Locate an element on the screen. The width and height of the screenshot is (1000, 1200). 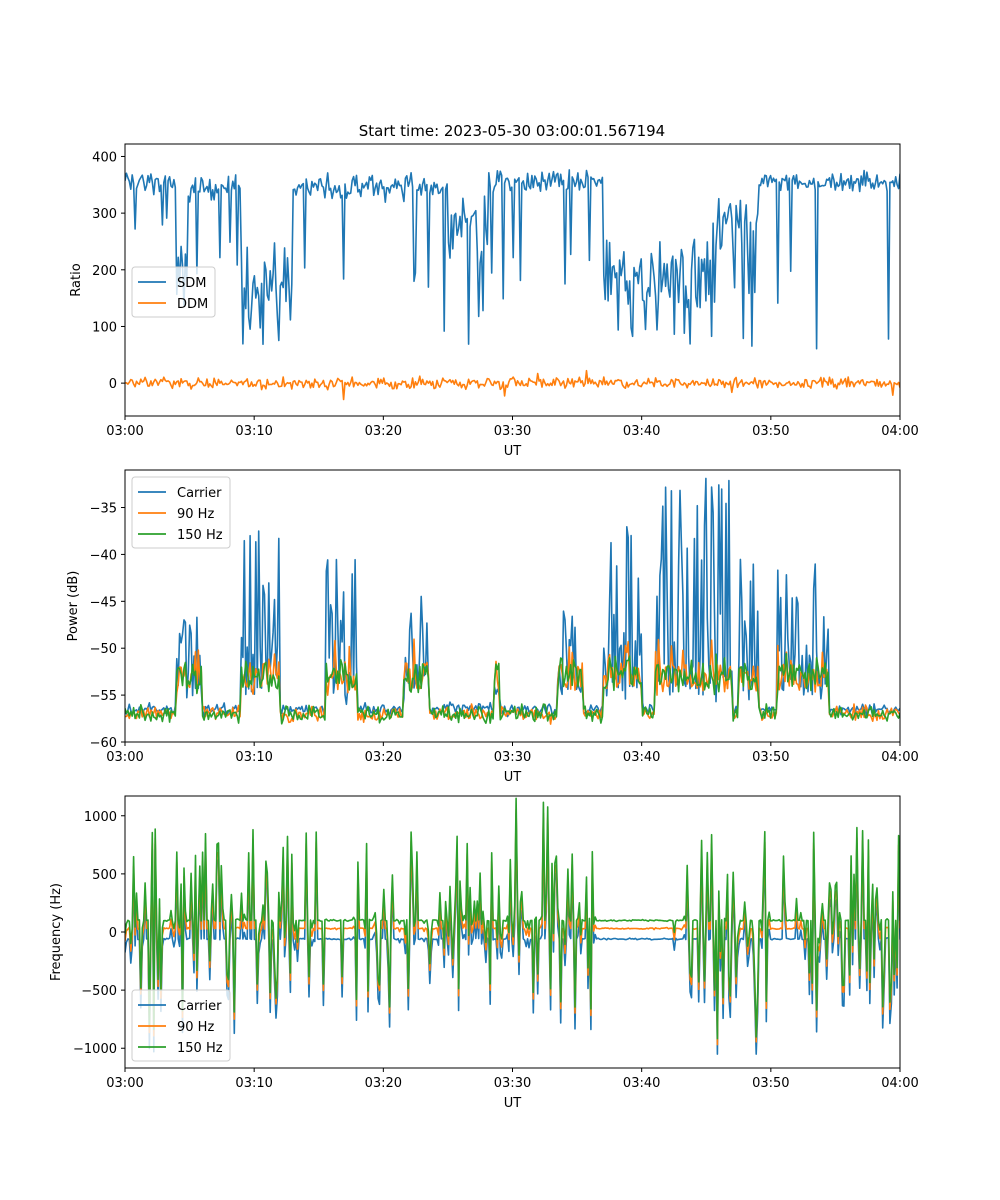
y-axis-label: Frequency (Hz) is located at coordinates (56, 932).